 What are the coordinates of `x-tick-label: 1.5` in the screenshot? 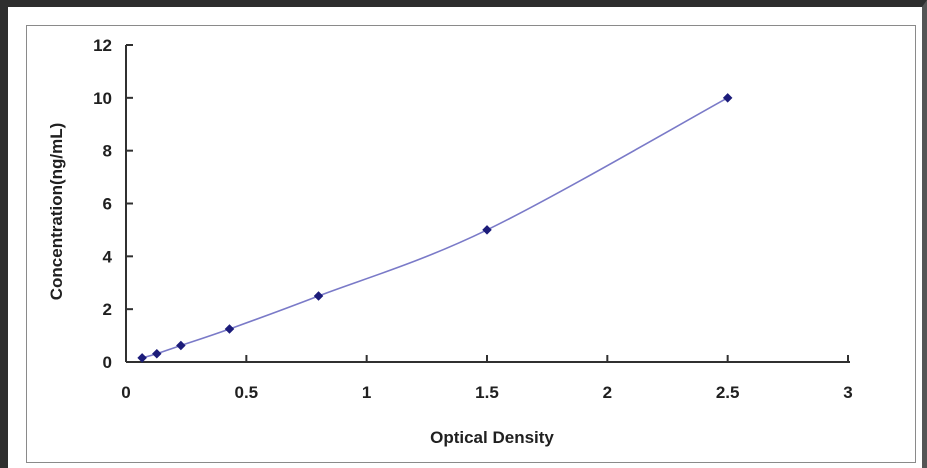 It's located at (487, 392).